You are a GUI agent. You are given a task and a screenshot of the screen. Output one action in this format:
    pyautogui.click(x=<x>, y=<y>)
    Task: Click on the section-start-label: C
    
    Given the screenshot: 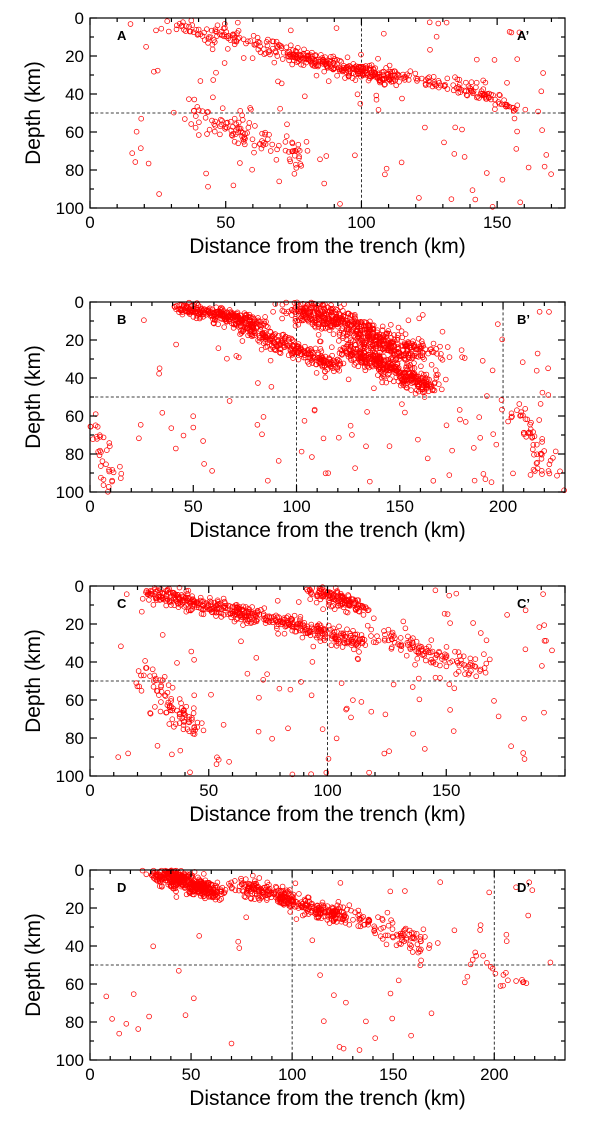 What is the action you would take?
    pyautogui.click(x=122, y=603)
    